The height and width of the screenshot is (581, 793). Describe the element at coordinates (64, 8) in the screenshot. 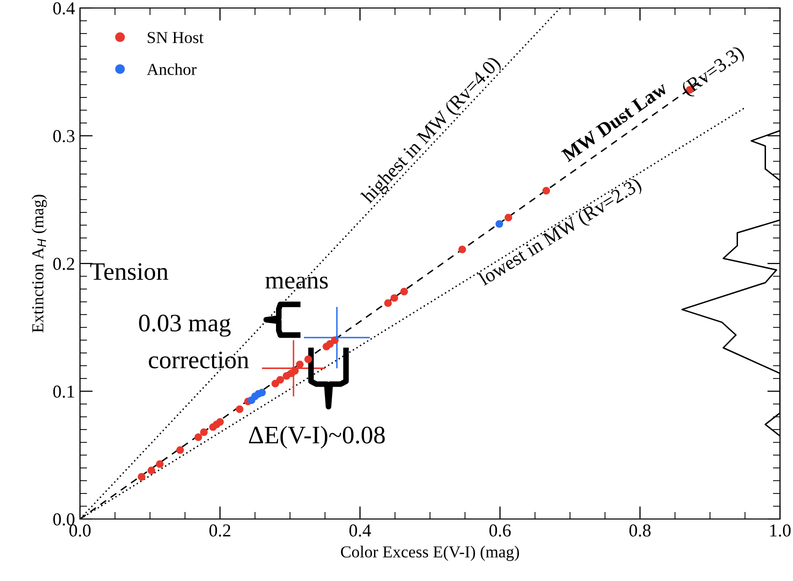

I see `y-tick-label: 0.4` at that location.